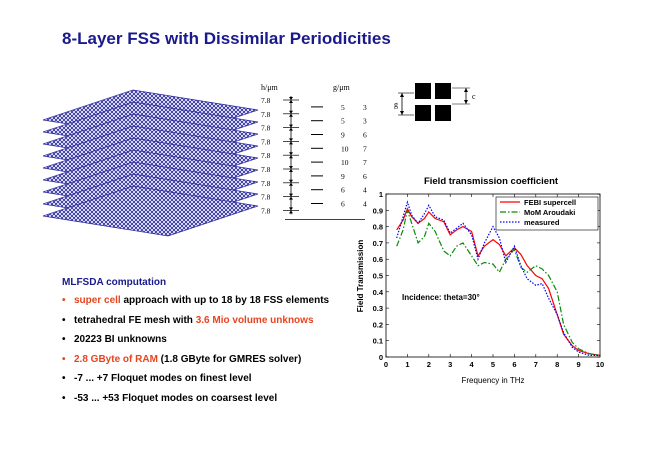 The width and height of the screenshot is (655, 463). I want to click on h-header: h/μm, so click(270, 87).